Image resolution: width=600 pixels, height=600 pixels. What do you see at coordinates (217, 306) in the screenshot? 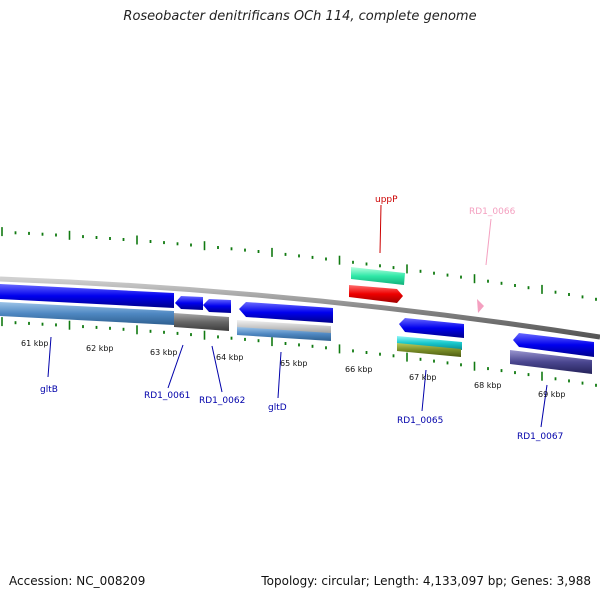
I see `RD1_0062-gene-arrow` at bounding box center [217, 306].